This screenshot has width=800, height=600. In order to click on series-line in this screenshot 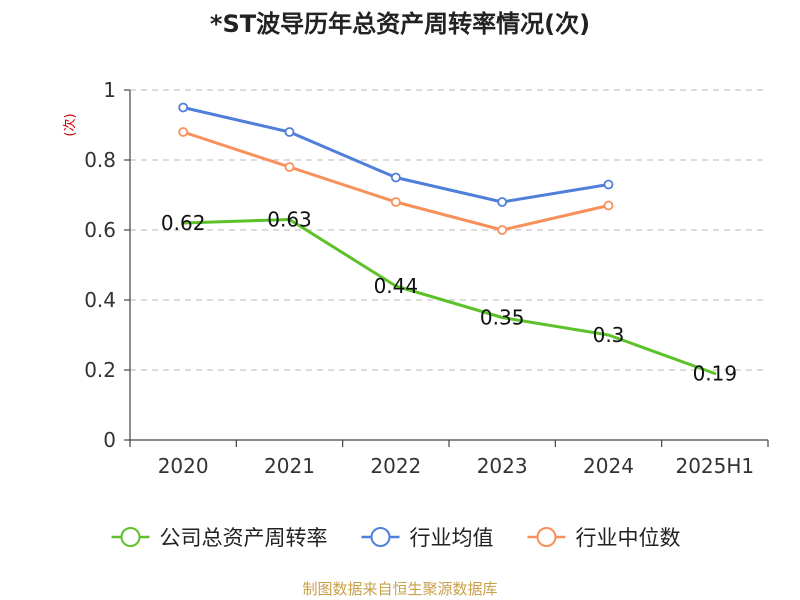, I will do `click(395, 155)`.